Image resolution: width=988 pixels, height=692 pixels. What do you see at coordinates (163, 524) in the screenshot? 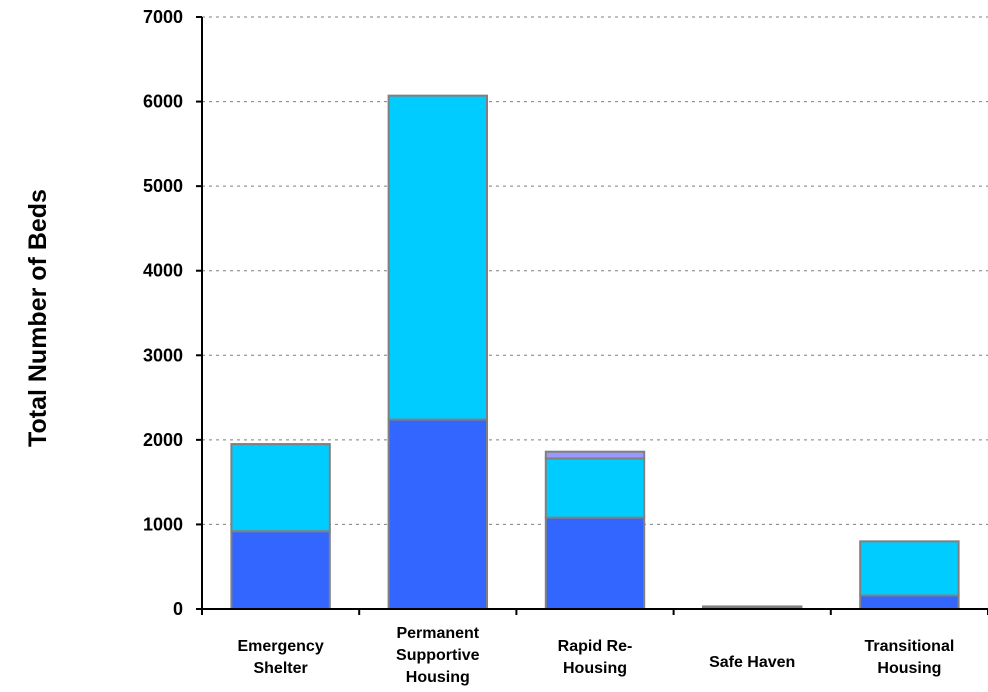
I see `y-tick-label: 1000` at bounding box center [163, 524].